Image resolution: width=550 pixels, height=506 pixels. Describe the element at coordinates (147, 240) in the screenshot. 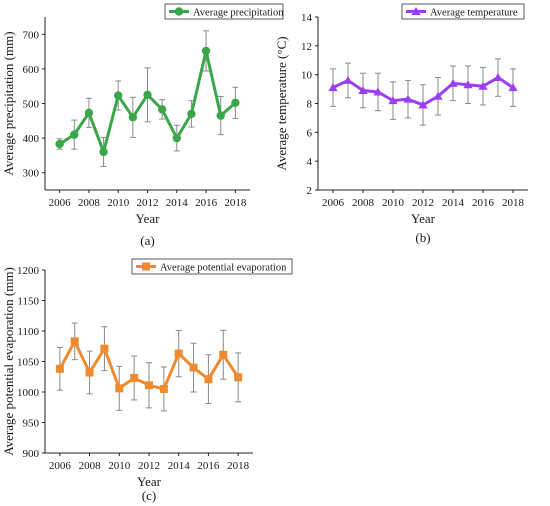

I see `panel-caption: (a)` at that location.